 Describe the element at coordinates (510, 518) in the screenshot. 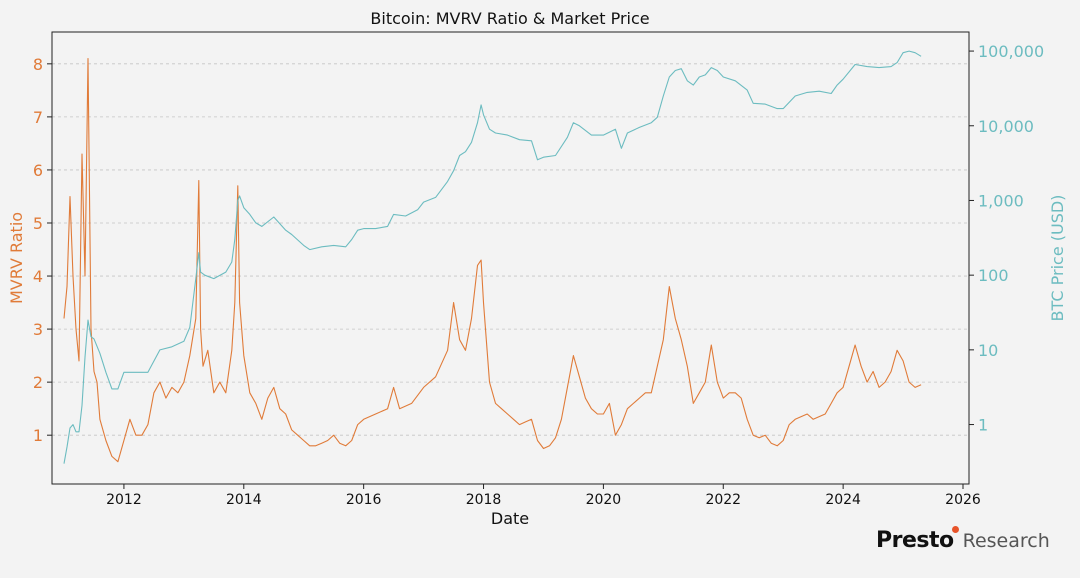

I see `x-axis-label: Date` at that location.